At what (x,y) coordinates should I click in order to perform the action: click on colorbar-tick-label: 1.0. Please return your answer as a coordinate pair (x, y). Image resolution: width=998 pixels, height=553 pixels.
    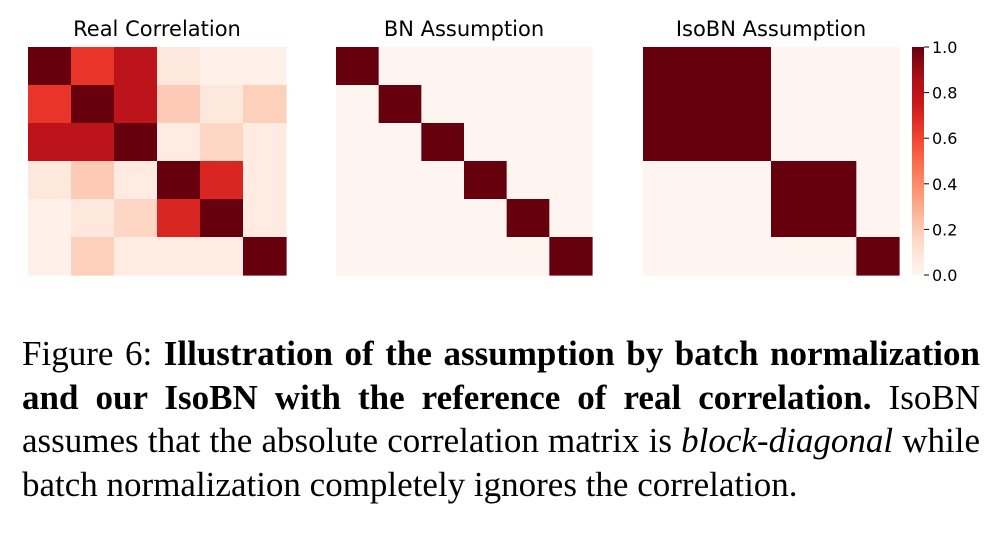
    Looking at the image, I should click on (944, 47).